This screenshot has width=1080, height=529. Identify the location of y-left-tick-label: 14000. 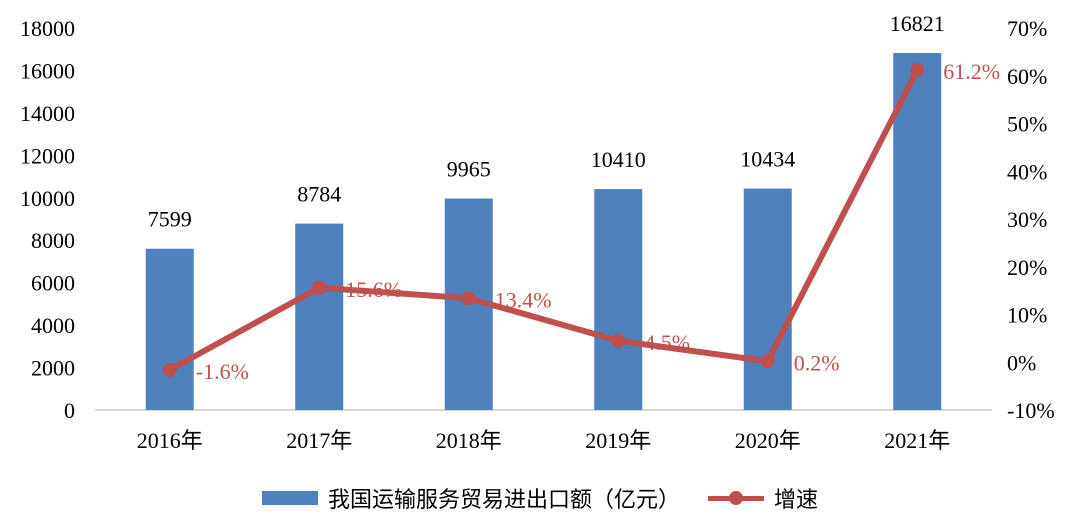
(47, 113).